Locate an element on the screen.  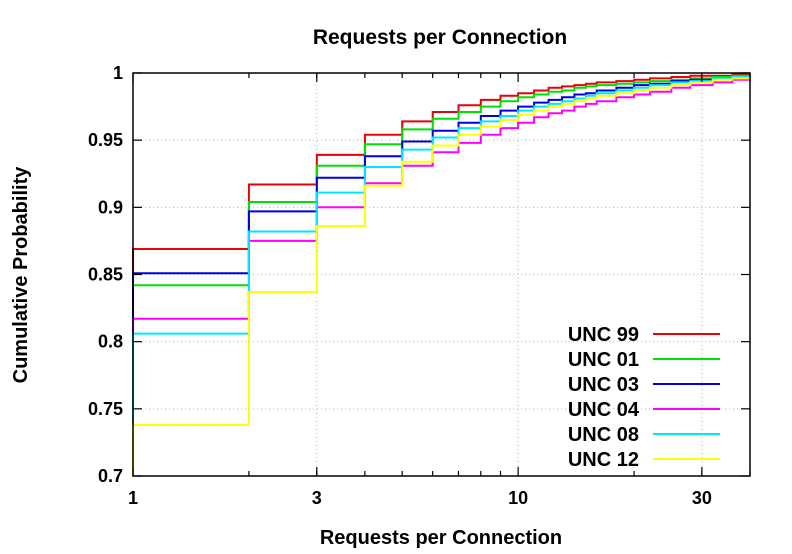
legend-label-unc-08: UNC 08 is located at coordinates (603, 435).